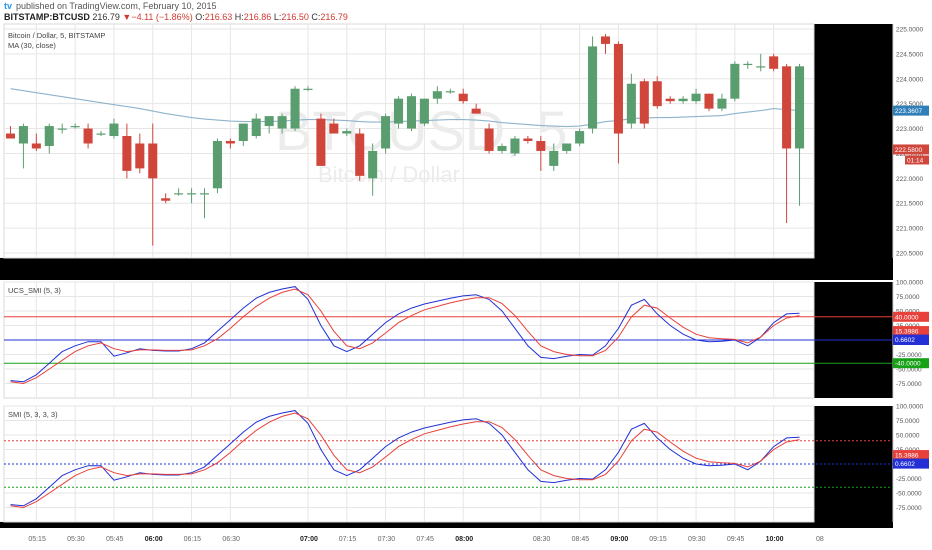  Describe the element at coordinates (907, 317) in the screenshot. I see `level-tag: 40.0000` at that location.